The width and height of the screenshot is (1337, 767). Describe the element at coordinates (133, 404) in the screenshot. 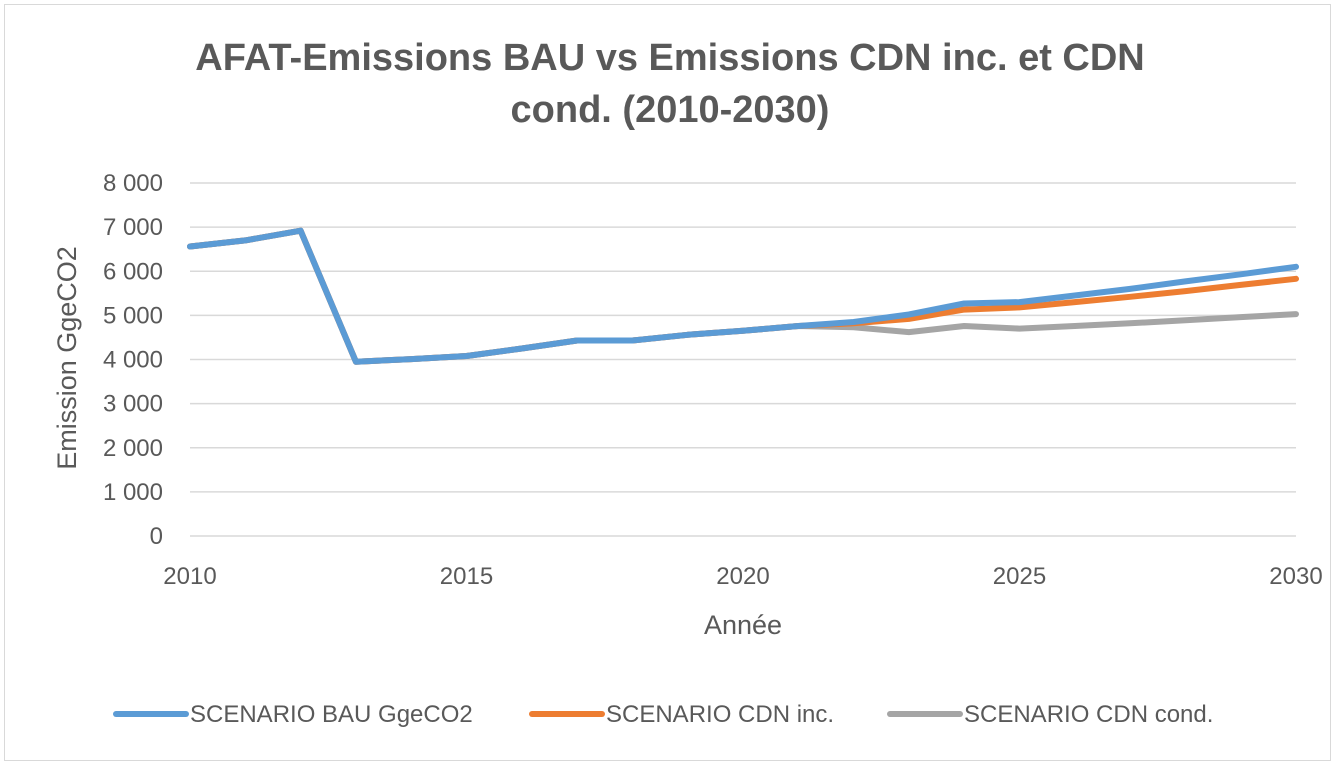

I see `y-tick-label: 3 000` at that location.